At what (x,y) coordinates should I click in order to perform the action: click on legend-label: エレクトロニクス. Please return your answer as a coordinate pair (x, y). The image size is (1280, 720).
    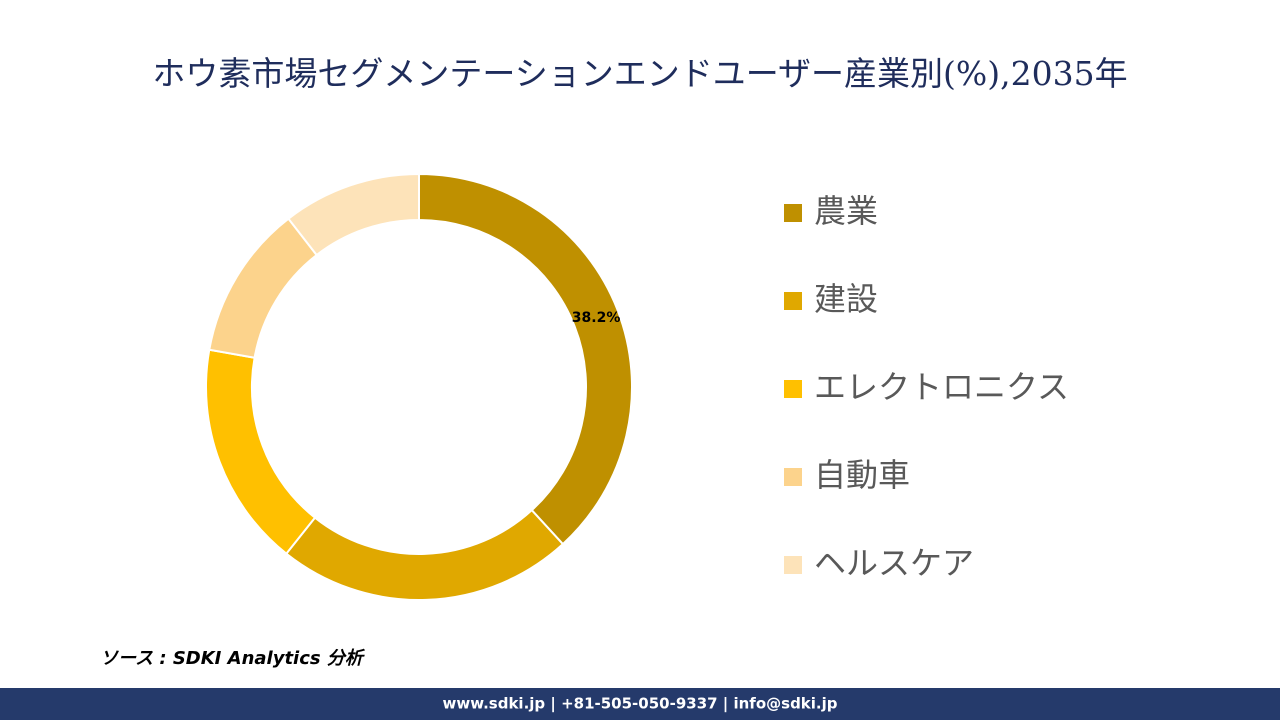
    Looking at the image, I should click on (941, 387).